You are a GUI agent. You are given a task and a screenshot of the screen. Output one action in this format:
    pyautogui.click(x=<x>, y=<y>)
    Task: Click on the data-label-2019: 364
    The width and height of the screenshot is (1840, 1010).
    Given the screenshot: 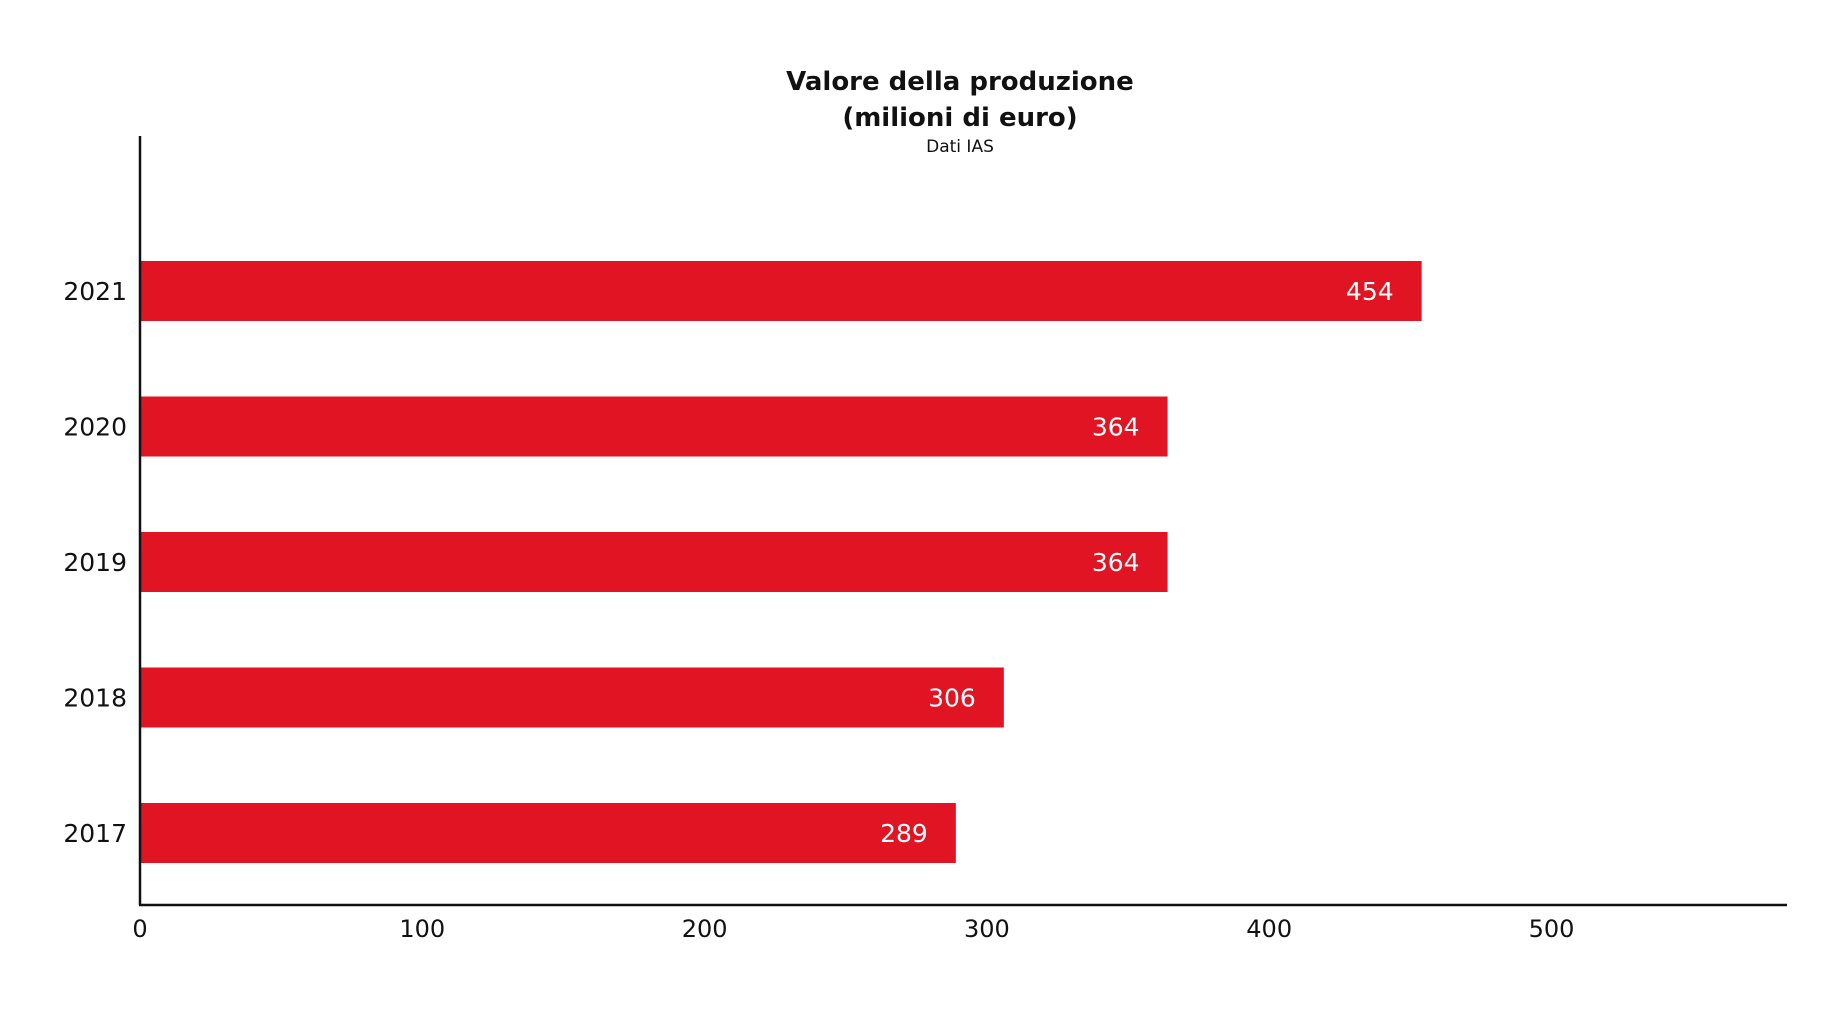 What is the action you would take?
    pyautogui.click(x=1116, y=562)
    